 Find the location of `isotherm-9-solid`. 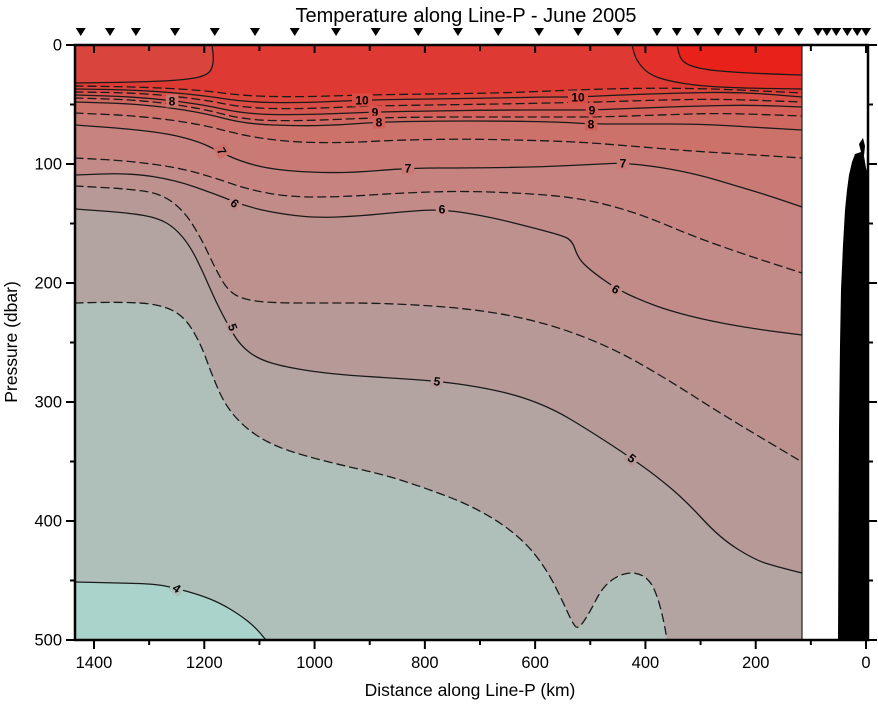

isotherm-9-solid is located at coordinates (438, 105).